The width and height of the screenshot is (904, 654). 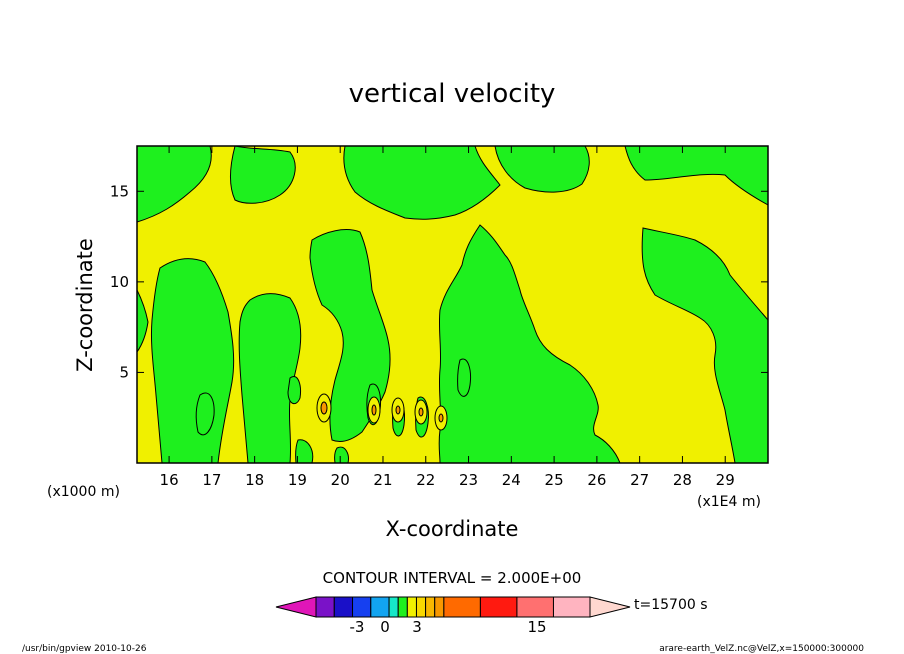 I want to click on x-unit-label: (x1E4 m), so click(x=729, y=502).